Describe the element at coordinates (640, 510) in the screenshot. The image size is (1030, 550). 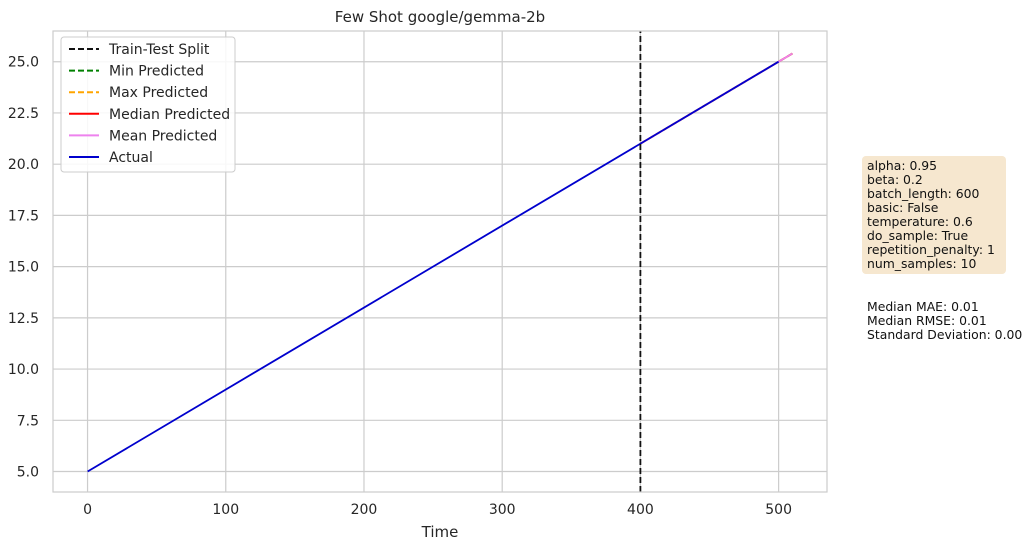
I see `x-tick-label: 400` at that location.